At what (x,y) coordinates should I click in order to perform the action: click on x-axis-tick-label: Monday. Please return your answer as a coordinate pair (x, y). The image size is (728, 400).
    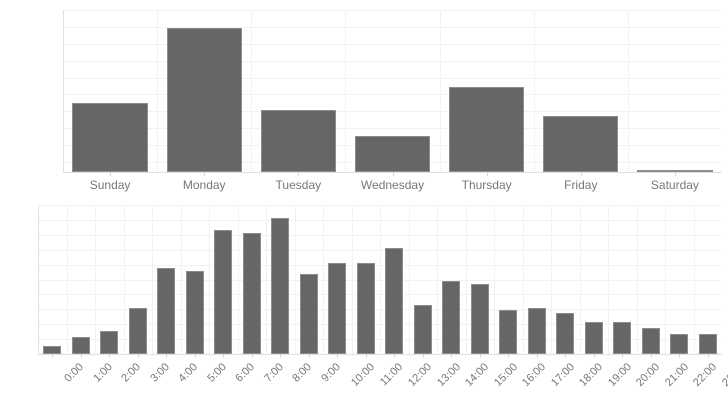
    Looking at the image, I should click on (204, 185).